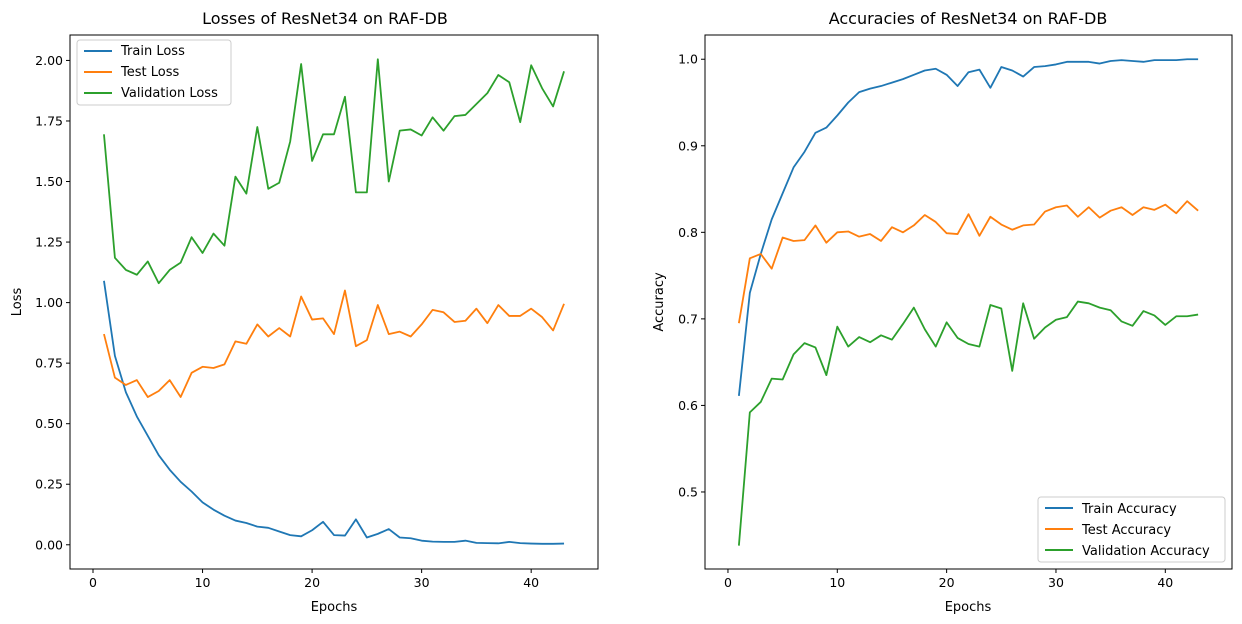 This screenshot has height=624, width=1242. Describe the element at coordinates (1129, 509) in the screenshot. I see `legend-label-train-accuracy: Train Accuracy` at that location.